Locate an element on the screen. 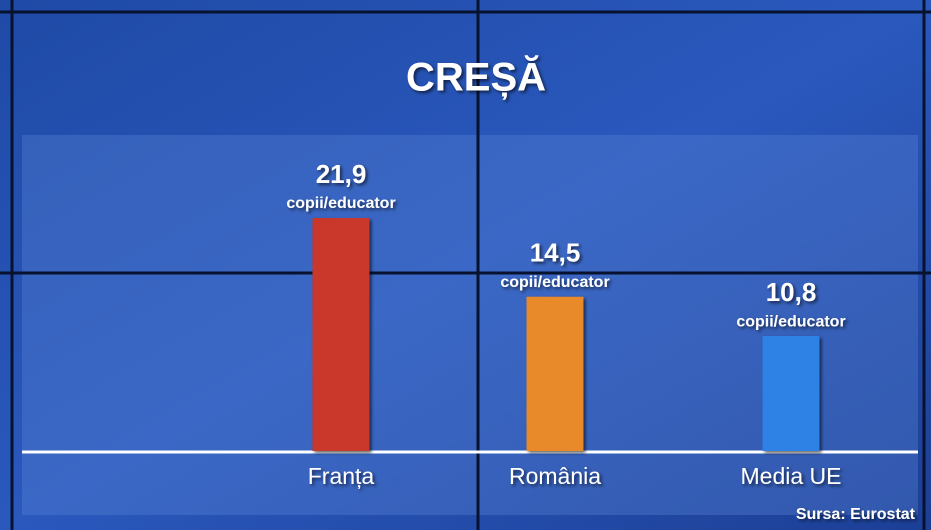 The height and width of the screenshot is (530, 931). value-label: 10,8 is located at coordinates (791, 292).